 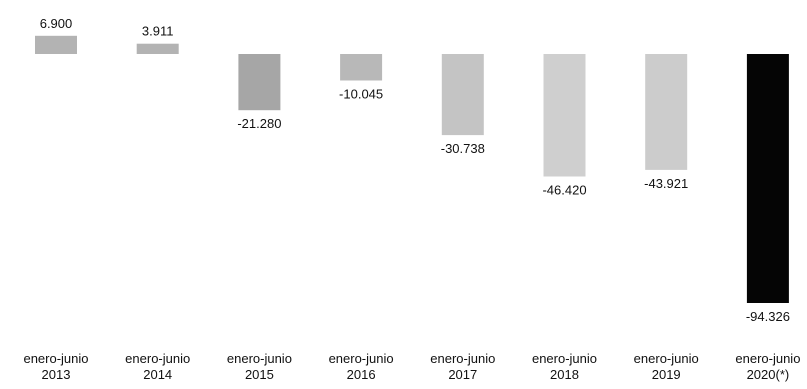 What do you see at coordinates (259, 123) in the screenshot?
I see `value-label: -21.280` at bounding box center [259, 123].